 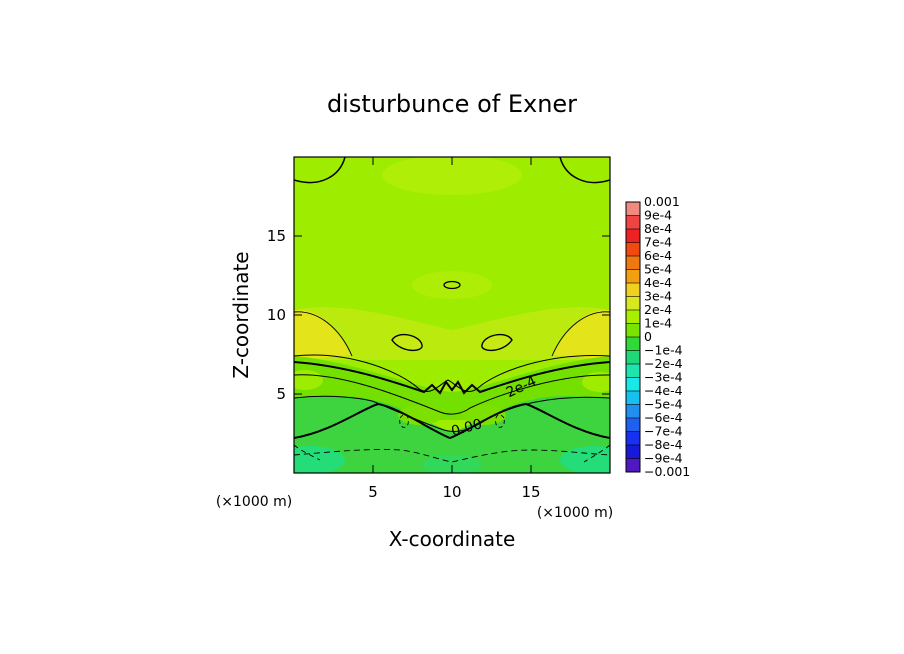 What do you see at coordinates (658, 228) in the screenshot?
I see `colorbar-label: 8e-4` at bounding box center [658, 228].